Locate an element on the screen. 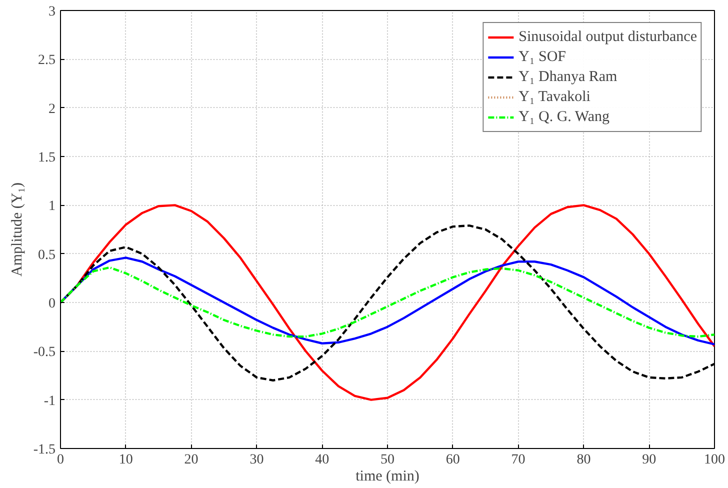 The image size is (728, 488). y-tick-label: -1.5 is located at coordinates (44, 450).